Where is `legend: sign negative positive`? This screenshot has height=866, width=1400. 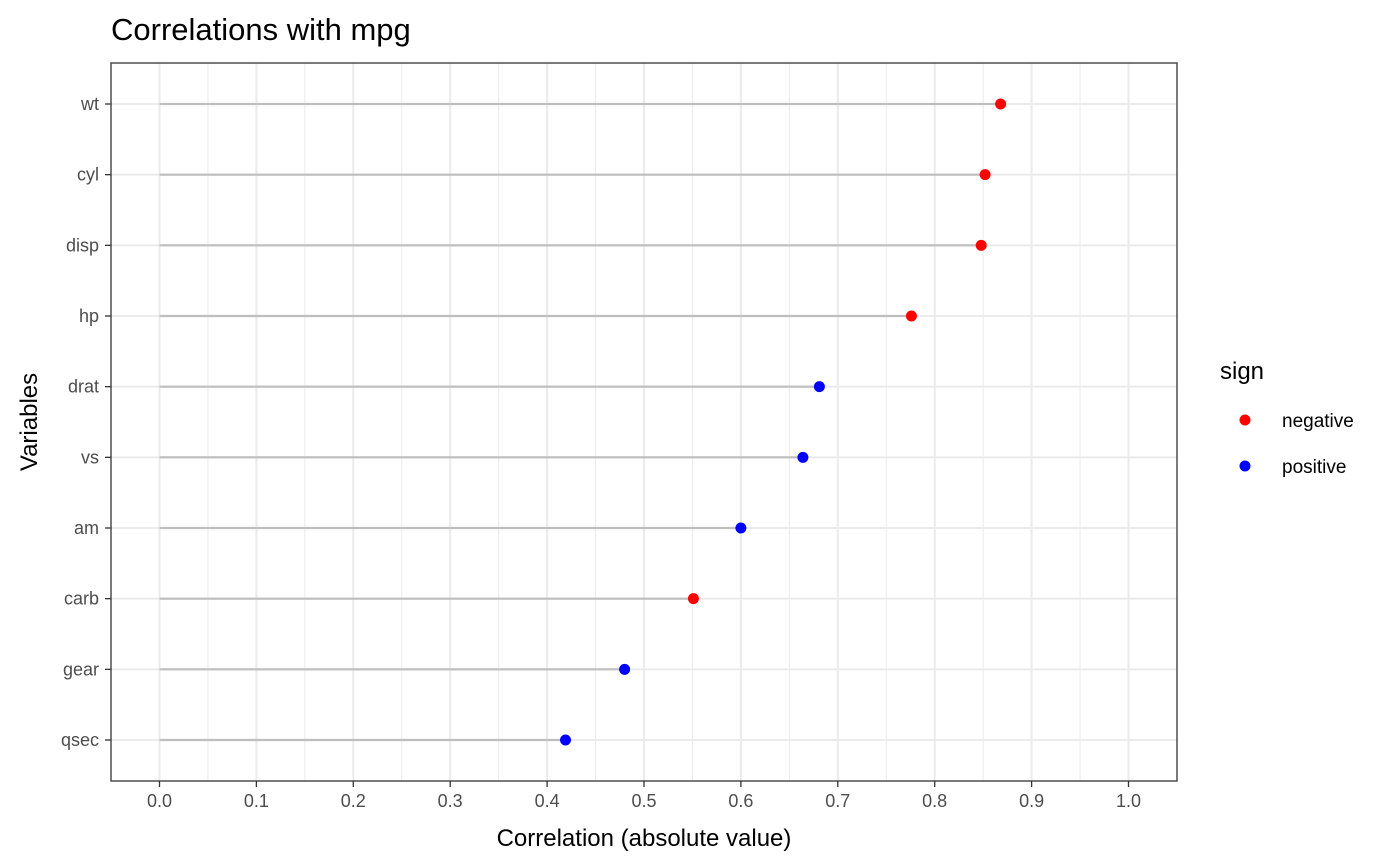
legend: sign negative positive is located at coordinates (1287, 418).